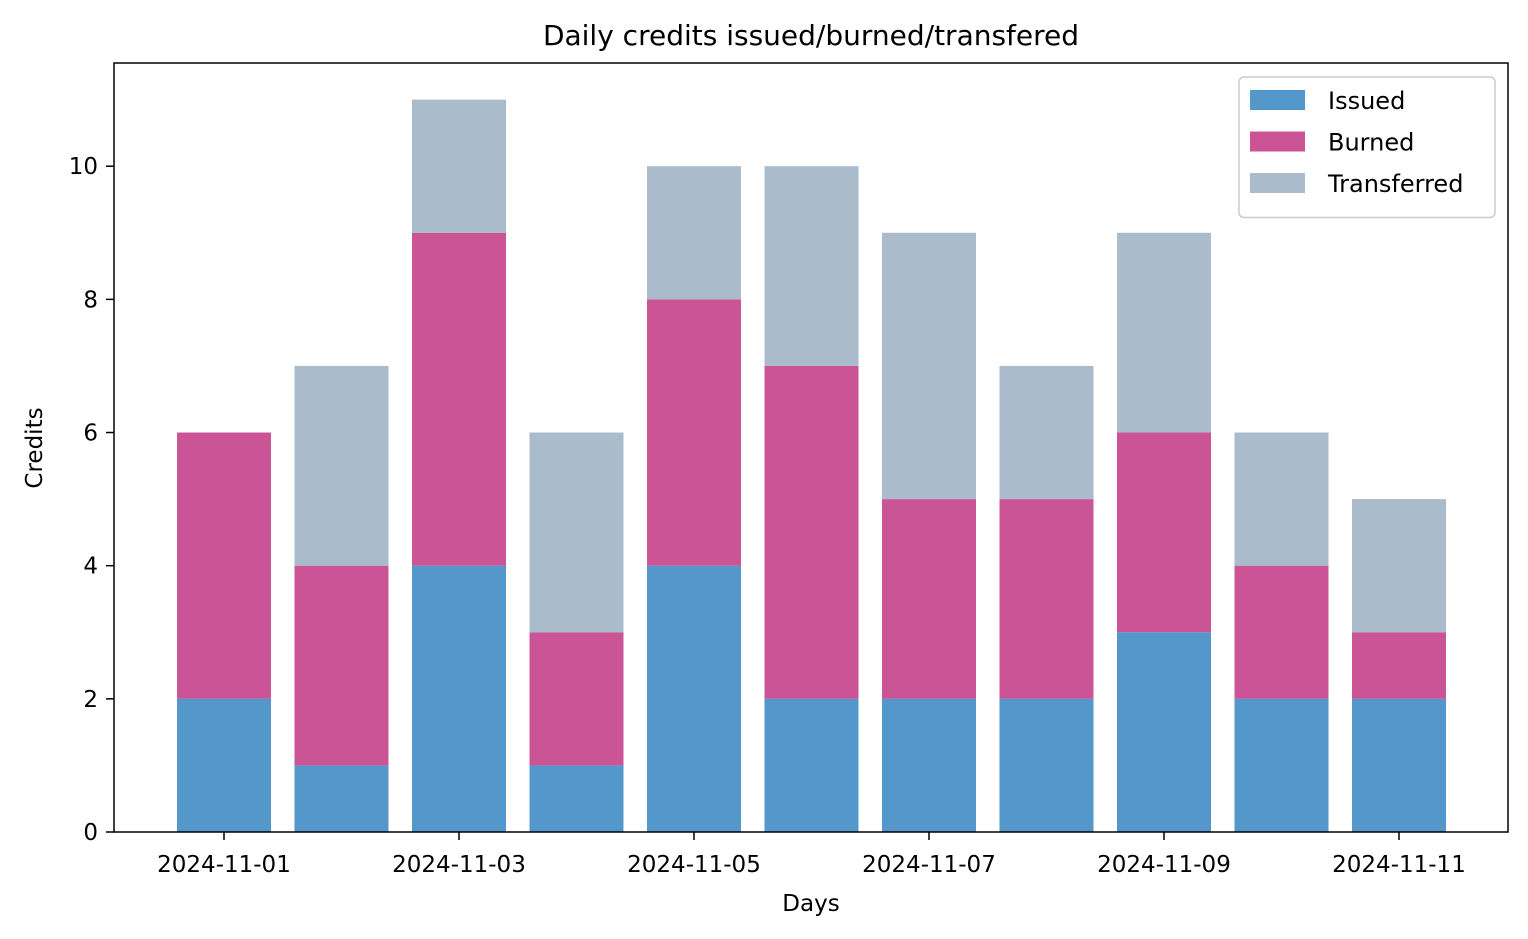 The height and width of the screenshot is (939, 1528). What do you see at coordinates (90, 434) in the screenshot?
I see `y-tick-label: 6` at bounding box center [90, 434].